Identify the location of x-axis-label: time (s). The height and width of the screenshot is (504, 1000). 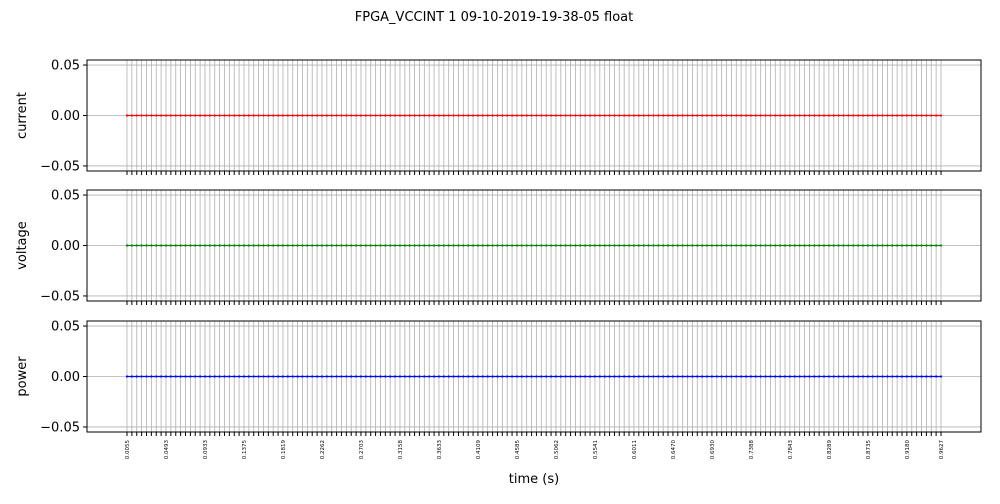
(534, 479).